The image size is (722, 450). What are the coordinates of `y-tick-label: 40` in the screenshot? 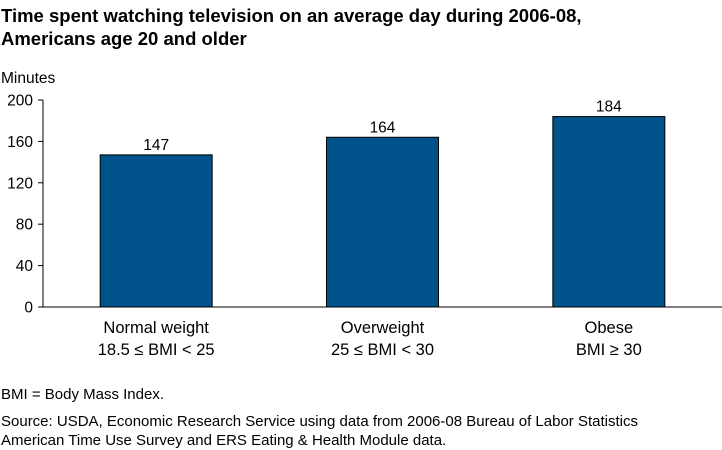 It's located at (25, 266).